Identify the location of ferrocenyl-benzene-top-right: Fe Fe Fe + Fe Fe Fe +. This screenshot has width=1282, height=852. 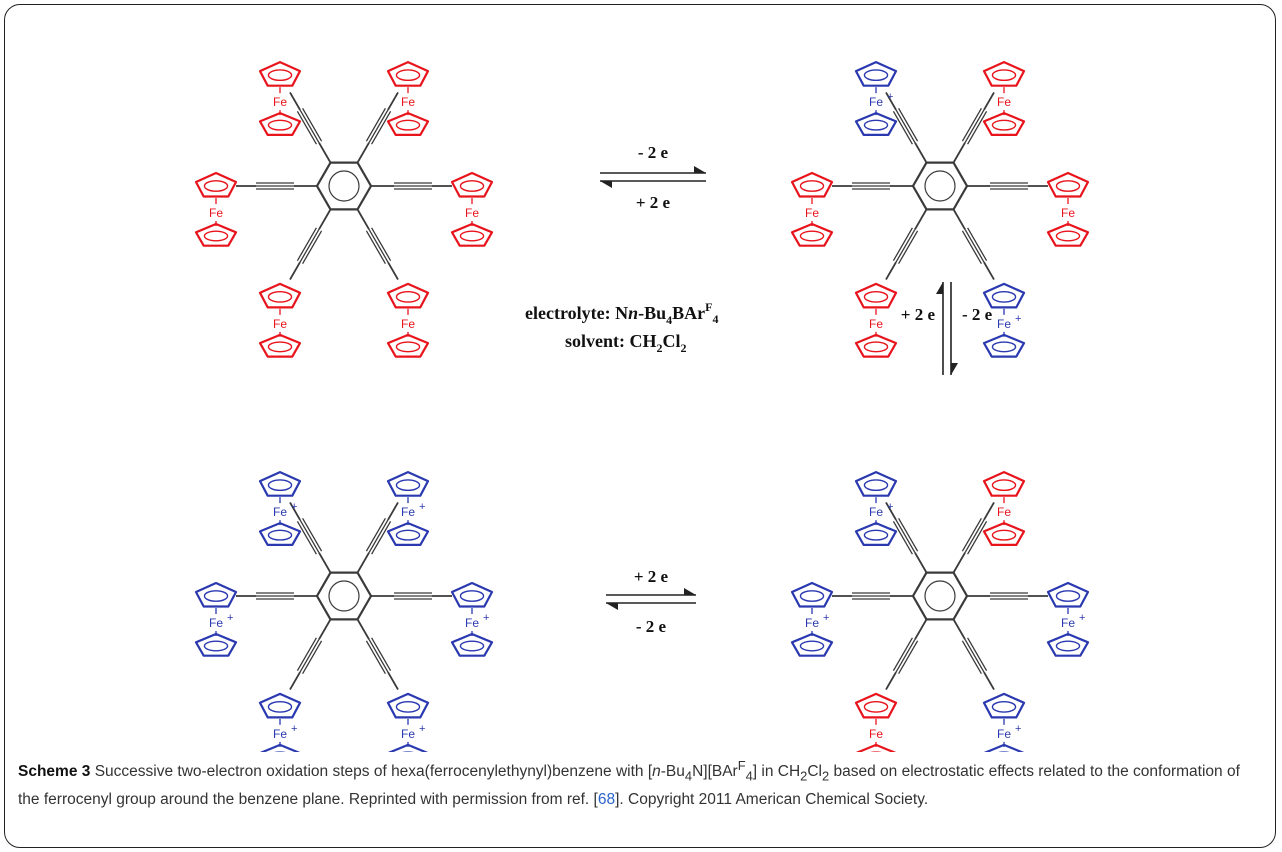
(940, 209).